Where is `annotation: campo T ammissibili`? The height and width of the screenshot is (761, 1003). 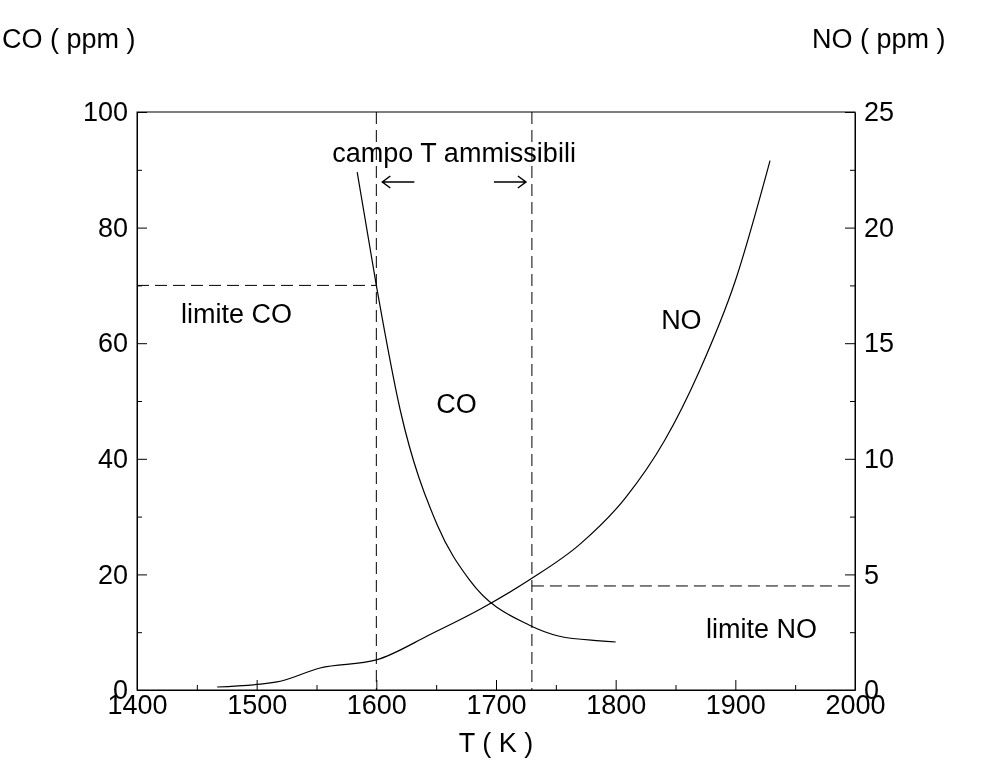 annotation: campo T ammissibili is located at coordinates (454, 153).